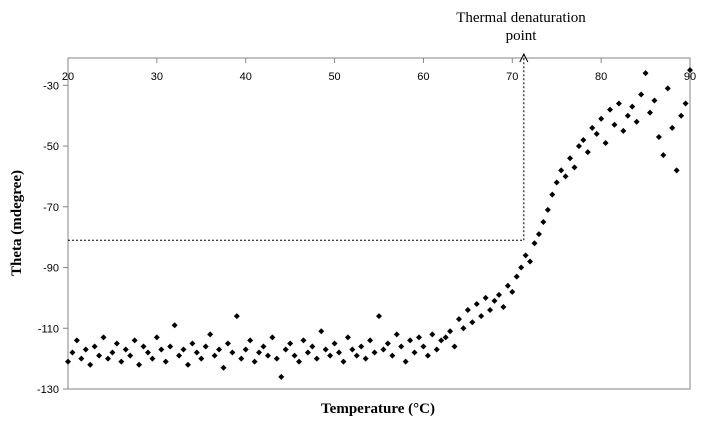  Describe the element at coordinates (51, 147) in the screenshot. I see `y-tick-label: -50` at that location.